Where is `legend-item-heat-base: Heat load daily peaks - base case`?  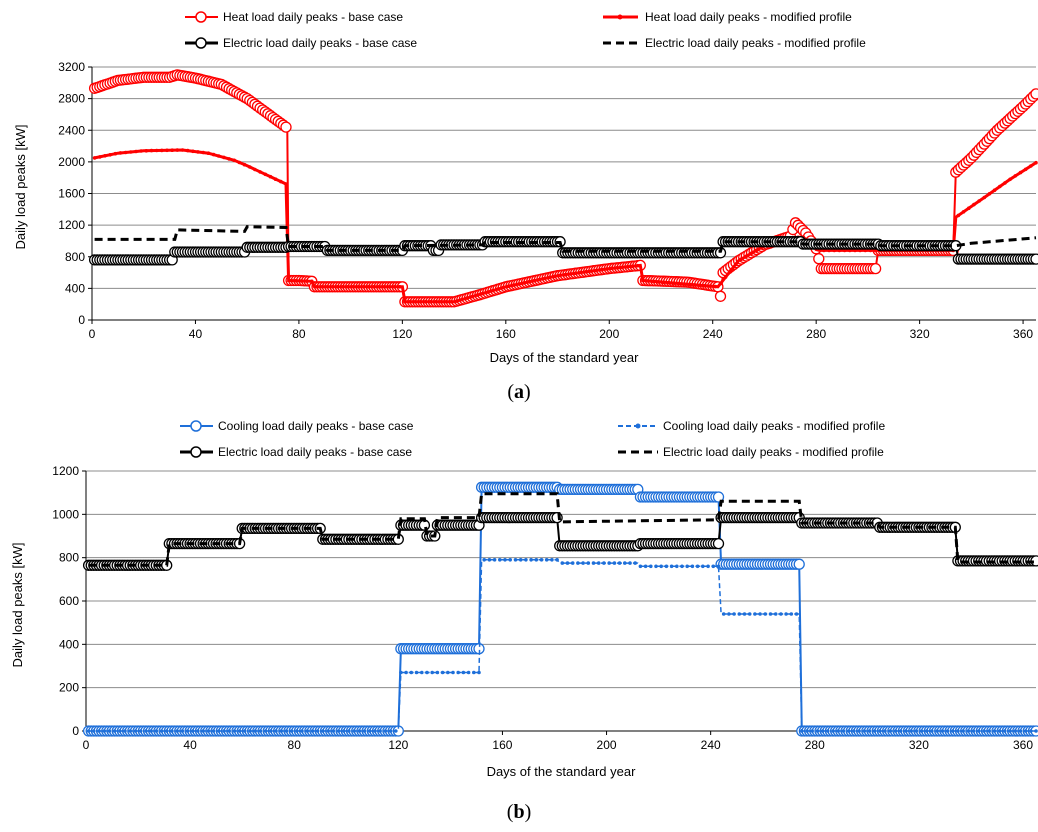
legend-item-heat-base: Heat load daily peaks - base case is located at coordinates (294, 17).